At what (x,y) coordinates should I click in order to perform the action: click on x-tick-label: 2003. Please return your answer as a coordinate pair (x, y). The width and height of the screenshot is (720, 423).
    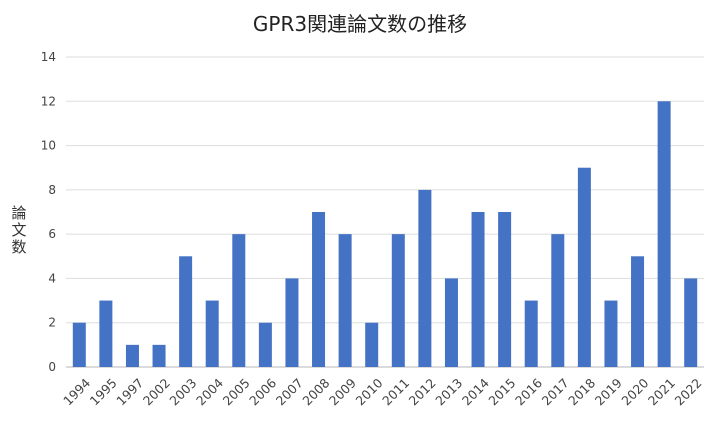
    Looking at the image, I should click on (182, 391).